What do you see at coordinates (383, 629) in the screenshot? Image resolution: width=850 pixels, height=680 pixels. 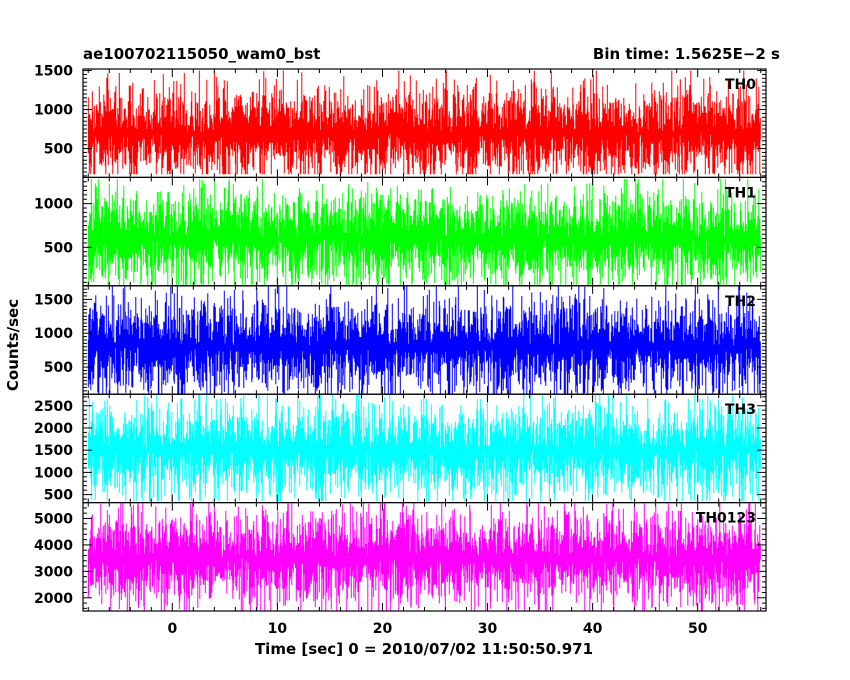 I see `x-tick-label: 20` at bounding box center [383, 629].